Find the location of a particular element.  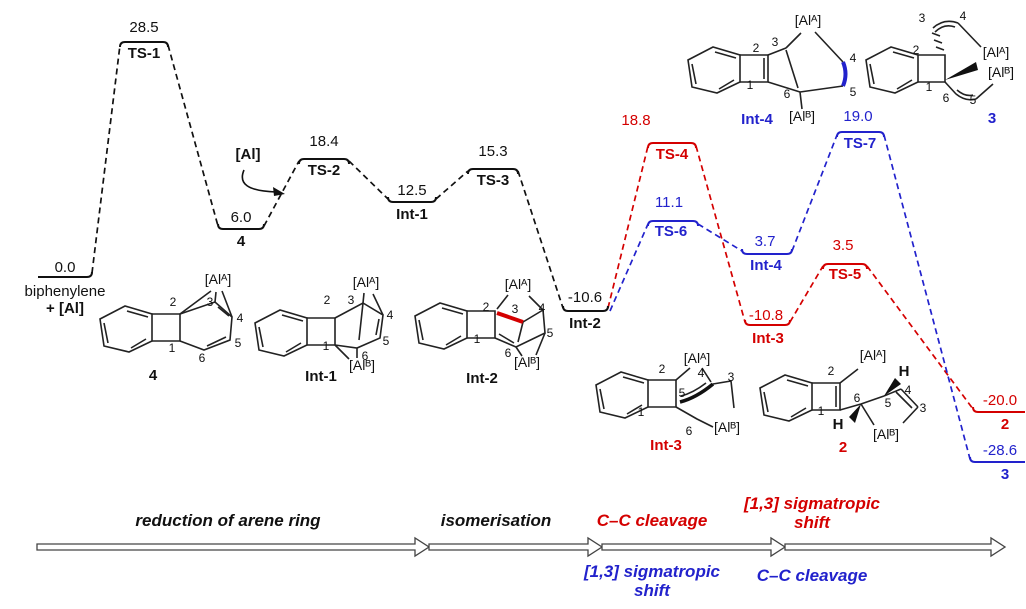

structure-caption-int4: Int-4 is located at coordinates (757, 119).